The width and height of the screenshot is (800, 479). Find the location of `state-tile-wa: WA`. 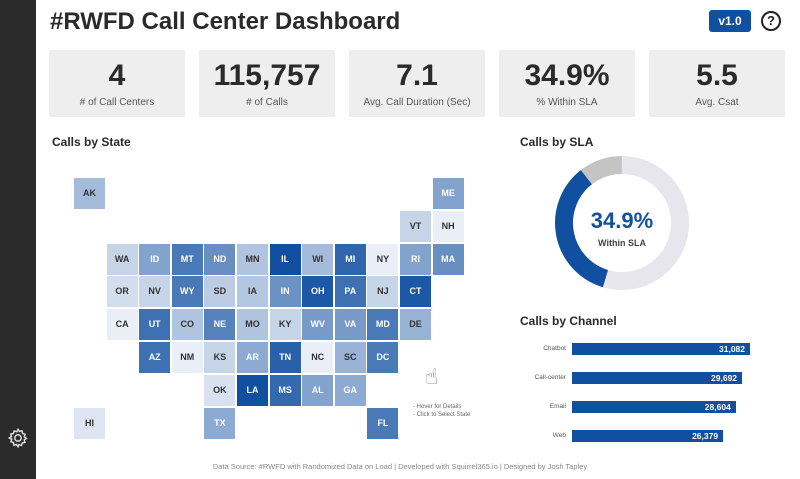

state-tile-wa: WA is located at coordinates (122, 259).